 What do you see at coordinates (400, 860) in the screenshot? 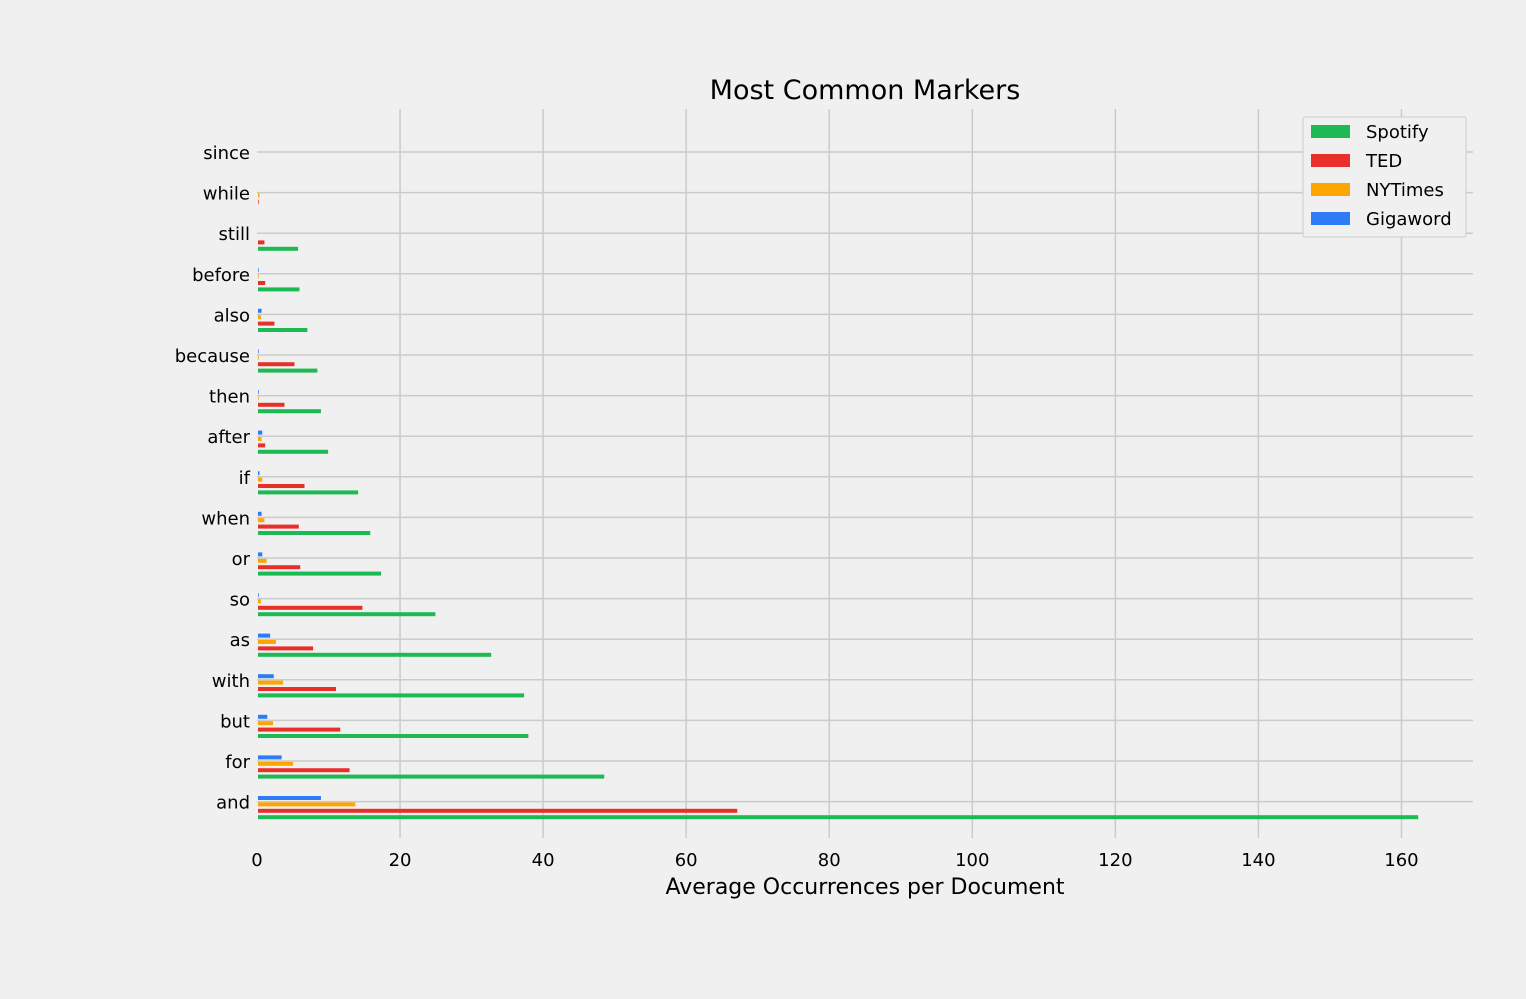
I see `x-tick-label: 20` at bounding box center [400, 860].